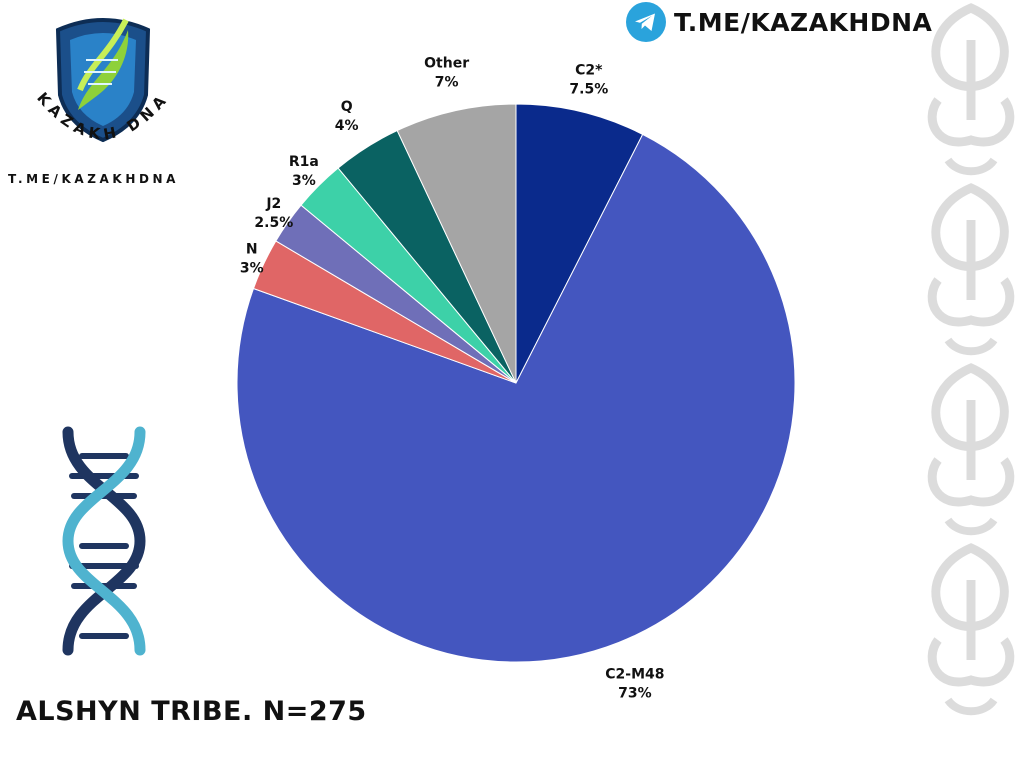 The width and height of the screenshot is (1024, 768). What do you see at coordinates (191, 711) in the screenshot?
I see `chart-title: ALSHYN TRIBE. N=275` at bounding box center [191, 711].